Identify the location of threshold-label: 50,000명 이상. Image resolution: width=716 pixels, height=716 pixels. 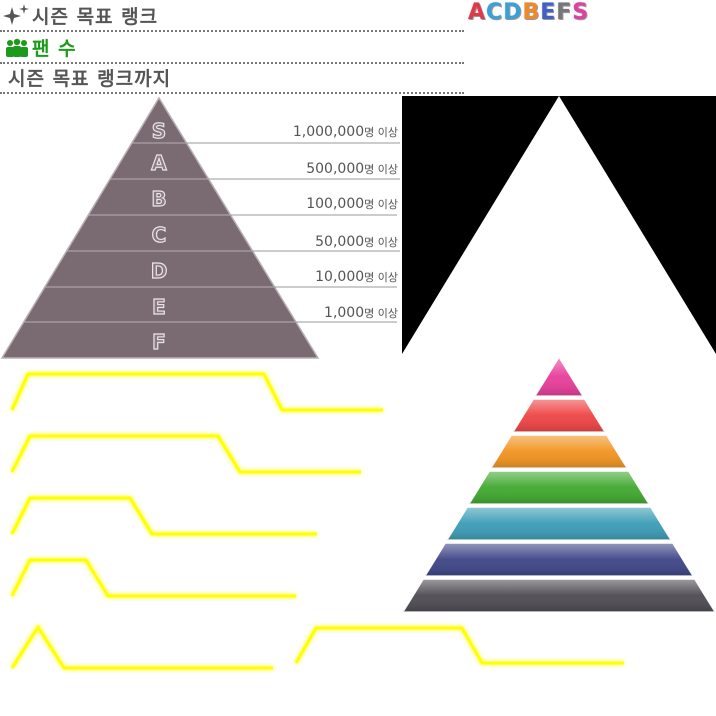
(356, 242).